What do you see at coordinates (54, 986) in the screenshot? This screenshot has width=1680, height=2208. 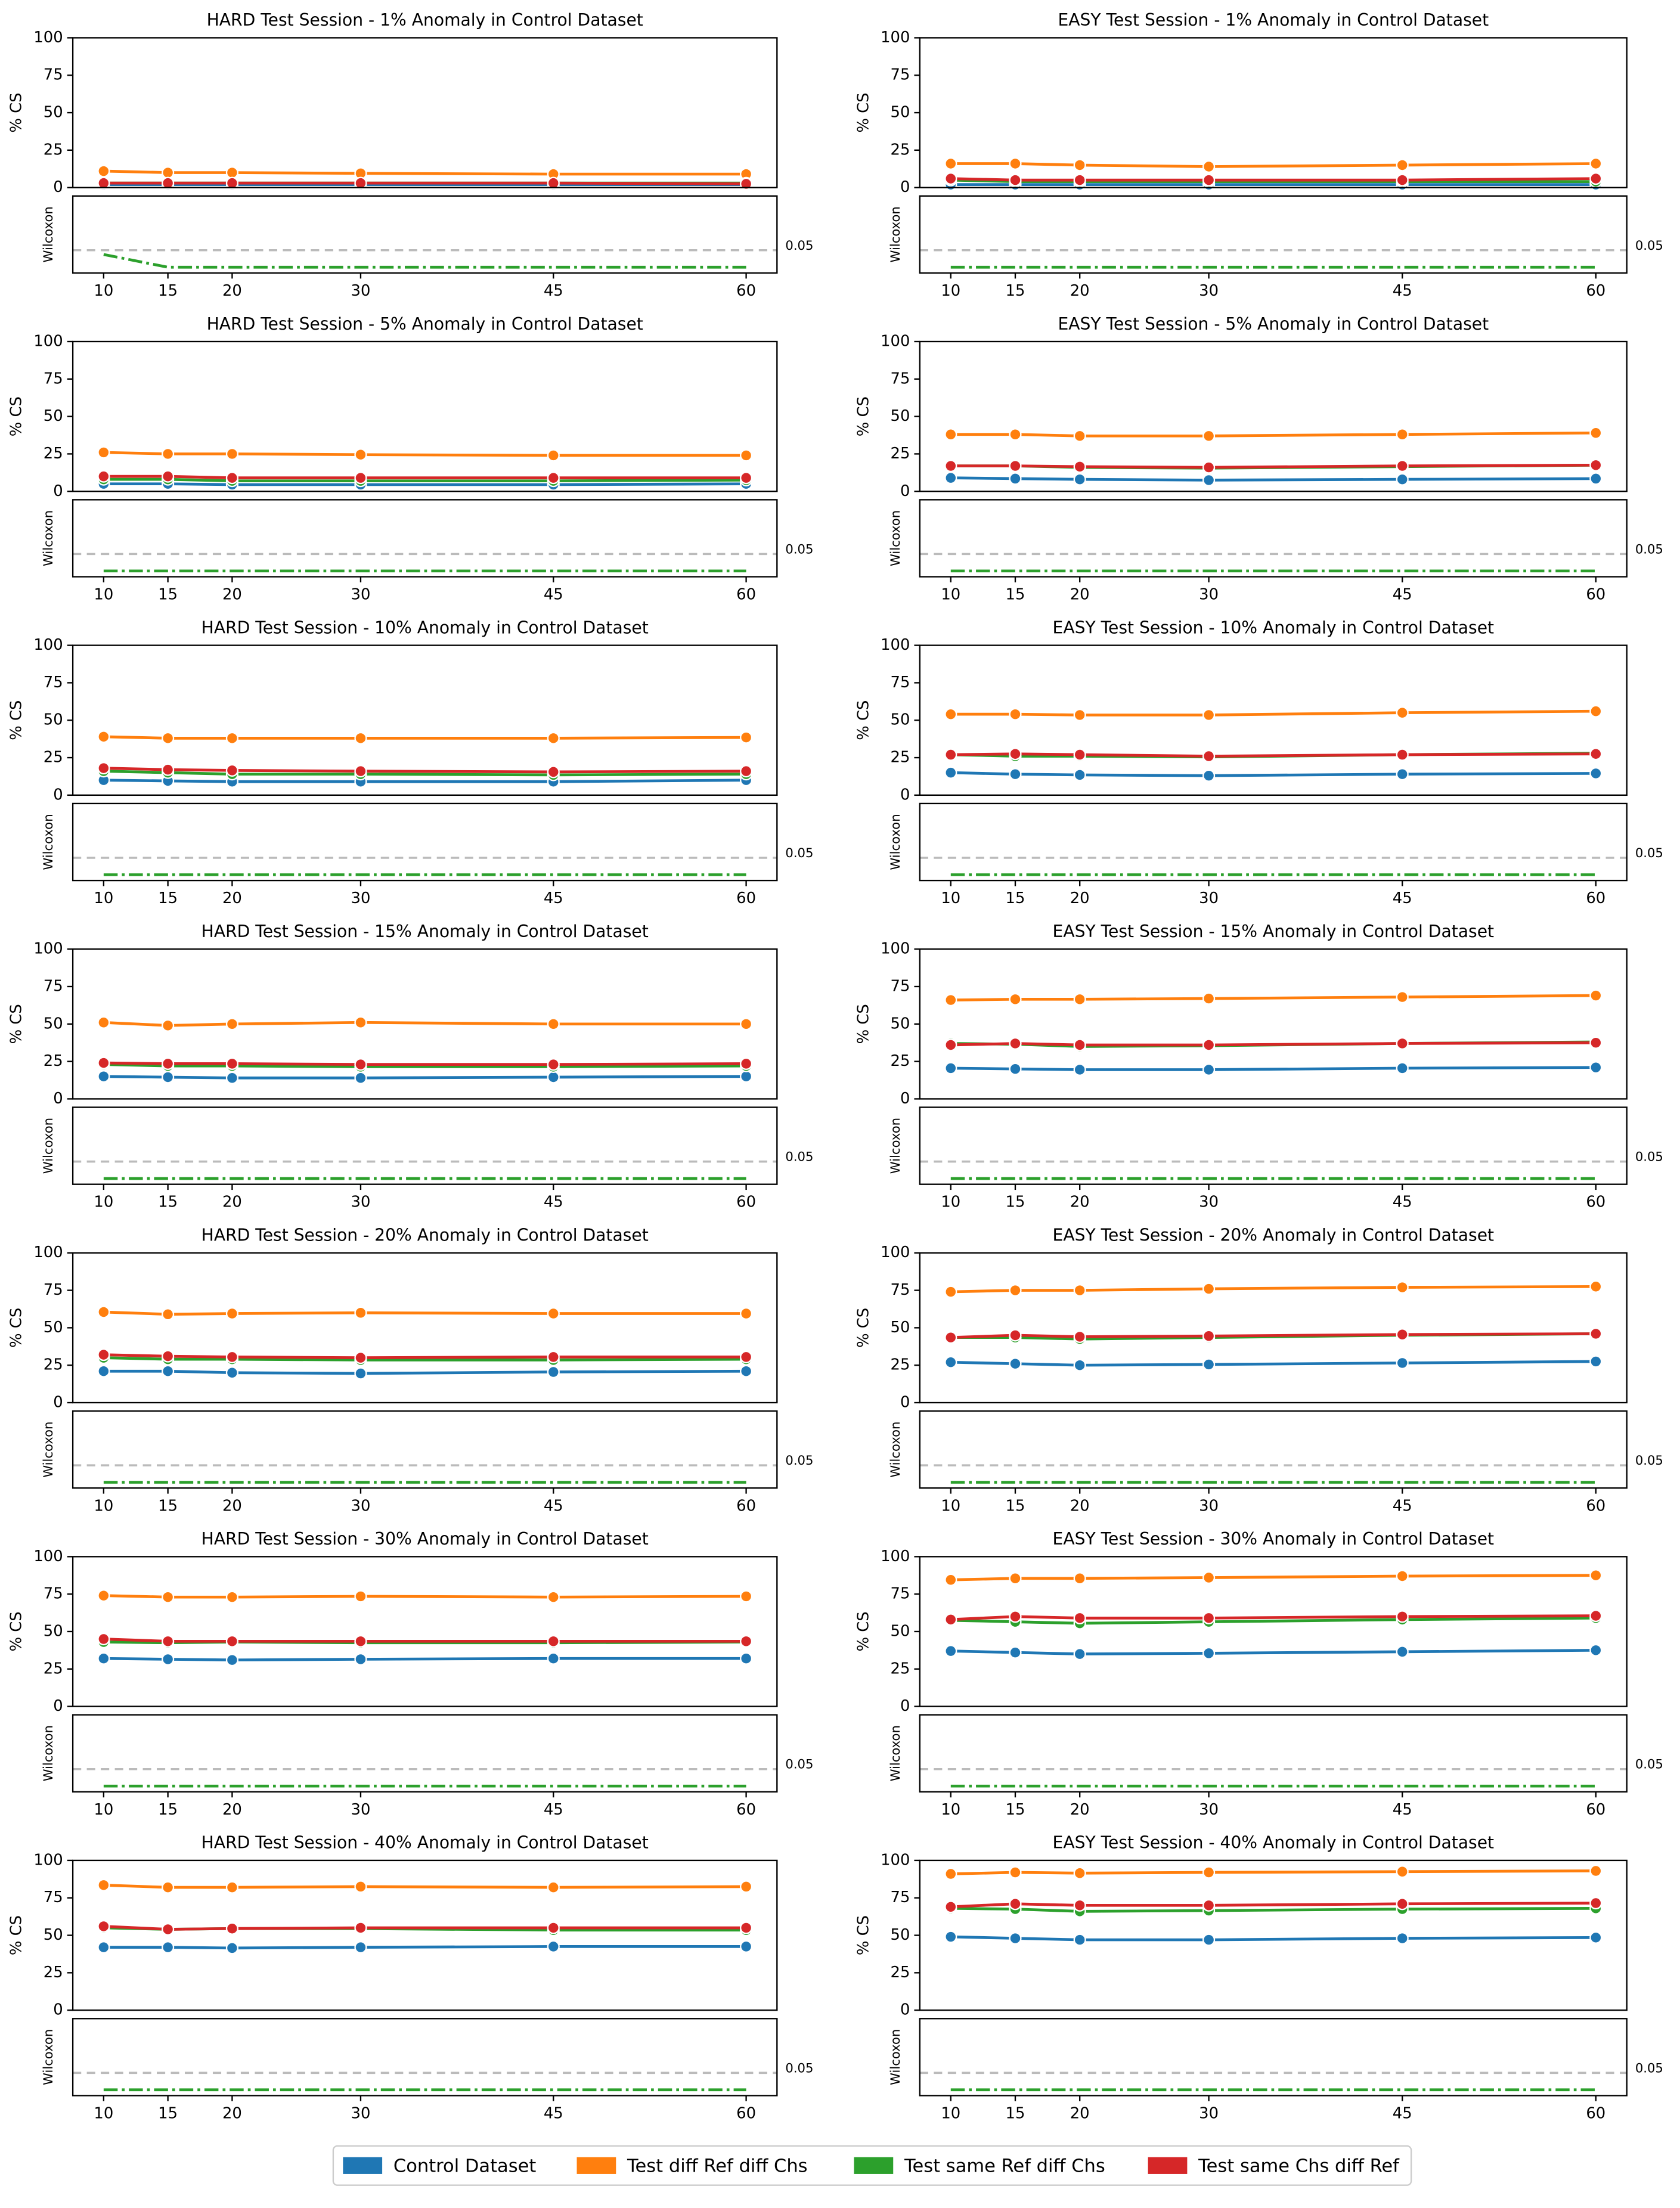 I see `y-tick-label: 75` at bounding box center [54, 986].